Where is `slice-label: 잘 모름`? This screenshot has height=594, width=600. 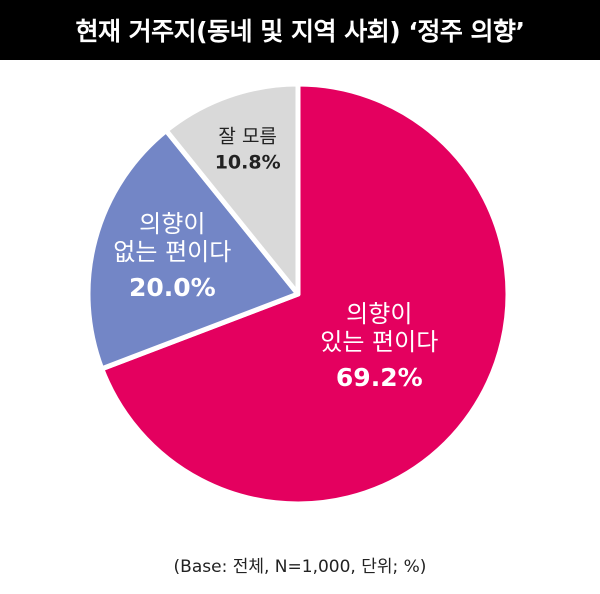
slice-label: 잘 모름 is located at coordinates (247, 136).